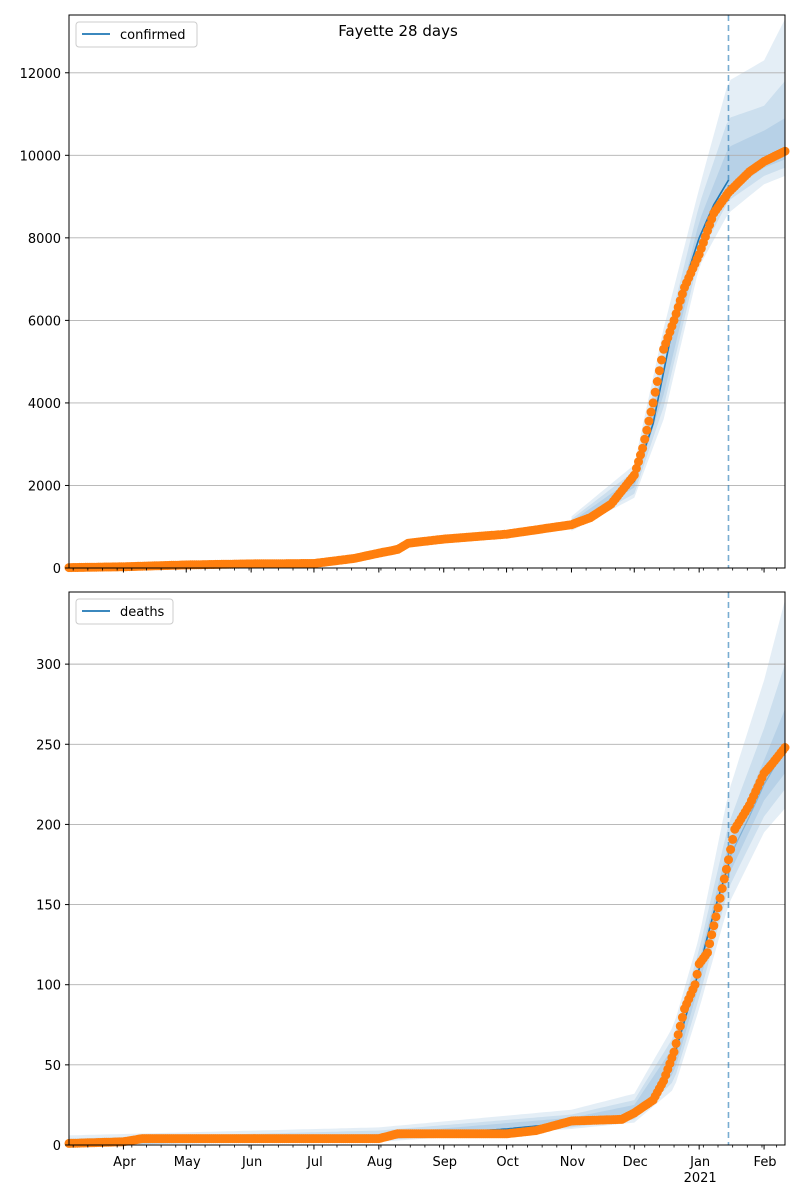  Describe the element at coordinates (765, 1162) in the screenshot. I see `x-tick-label: Feb` at that location.